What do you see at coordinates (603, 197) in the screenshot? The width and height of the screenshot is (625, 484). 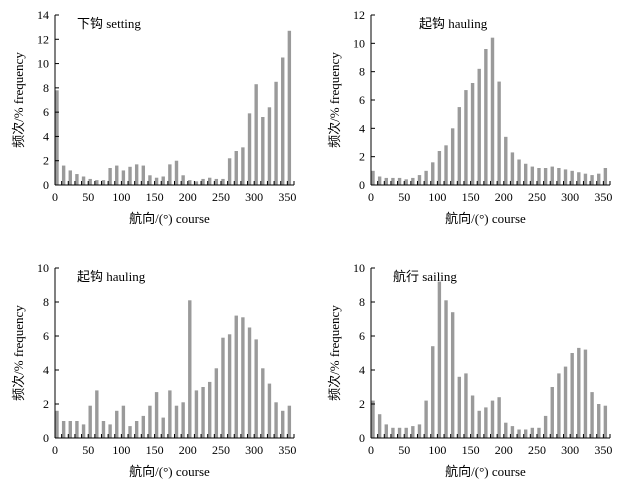 I see `x-tick-label: 350` at bounding box center [603, 197].